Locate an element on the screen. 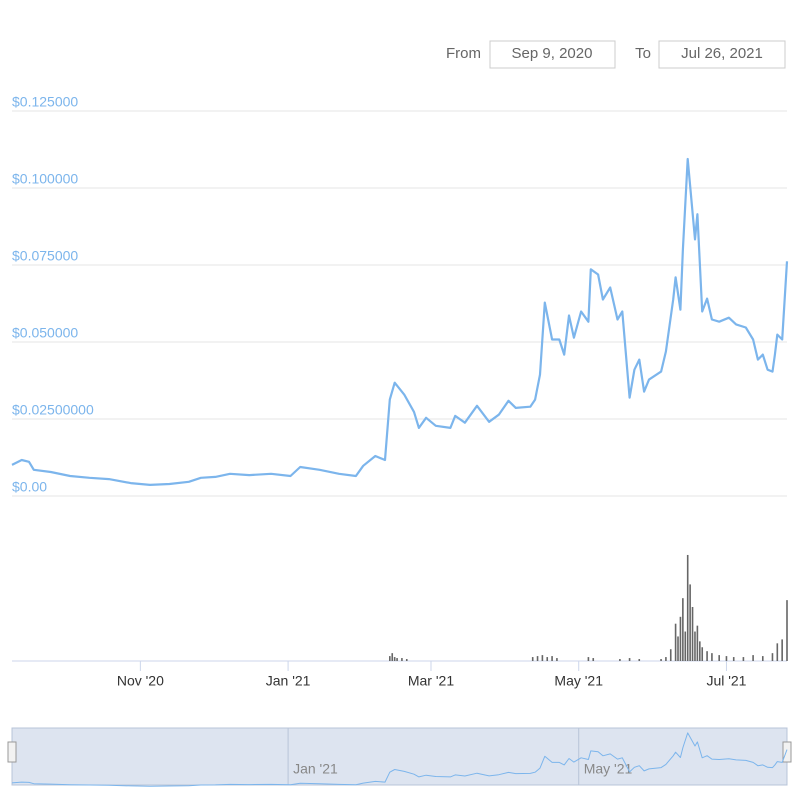 Image resolution: width=800 pixels, height=800 pixels. to-date: Jul 26, 2021 is located at coordinates (722, 53).